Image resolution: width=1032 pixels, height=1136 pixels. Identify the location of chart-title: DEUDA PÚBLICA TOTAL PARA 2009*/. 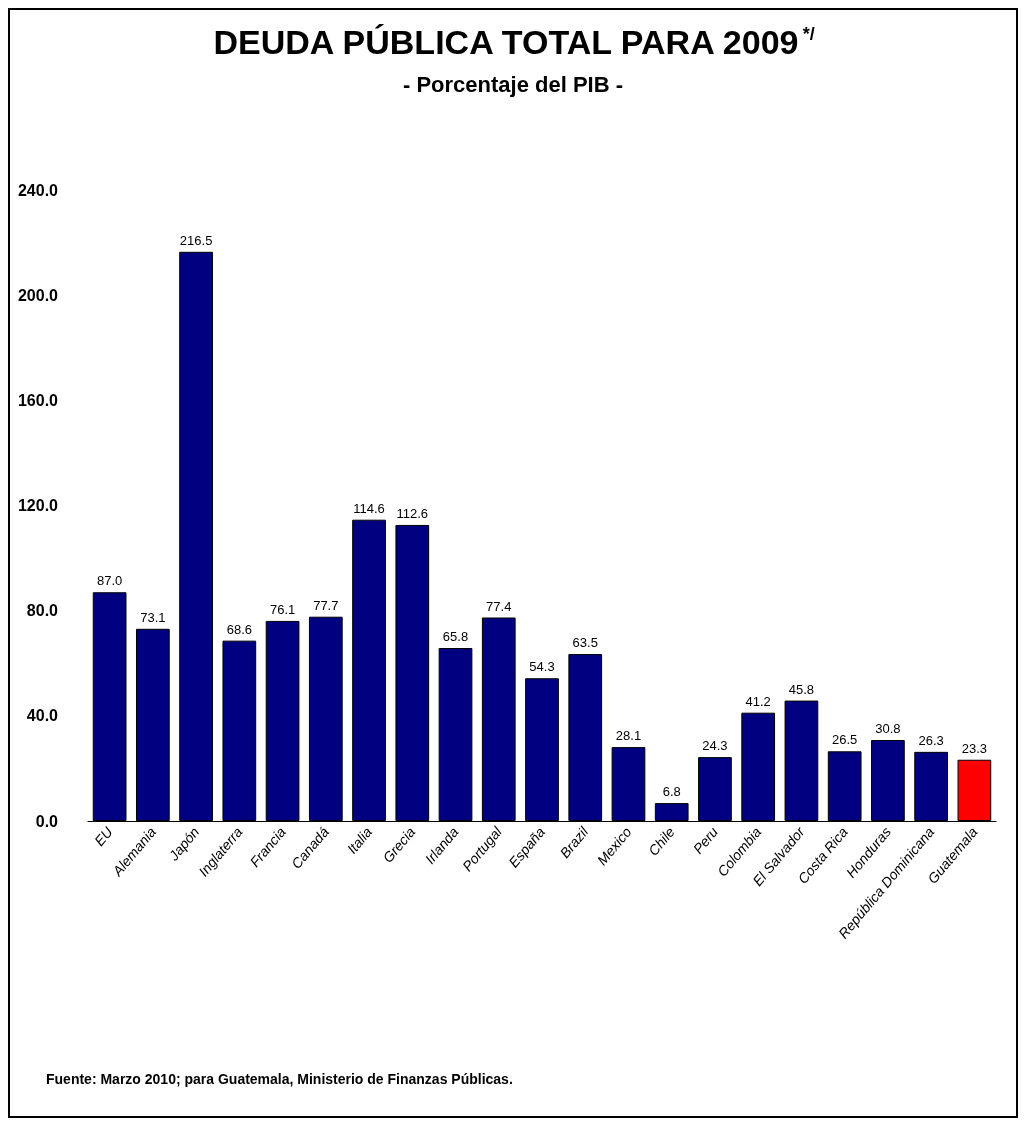
(514, 42).